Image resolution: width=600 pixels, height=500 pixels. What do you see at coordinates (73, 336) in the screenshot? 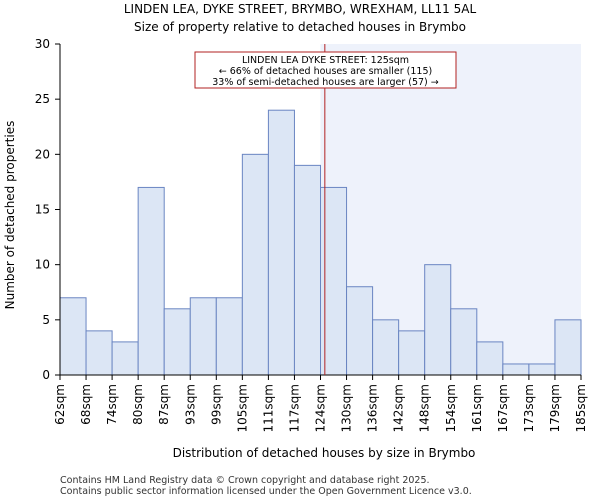
I see `bar-62sqm` at bounding box center [73, 336].